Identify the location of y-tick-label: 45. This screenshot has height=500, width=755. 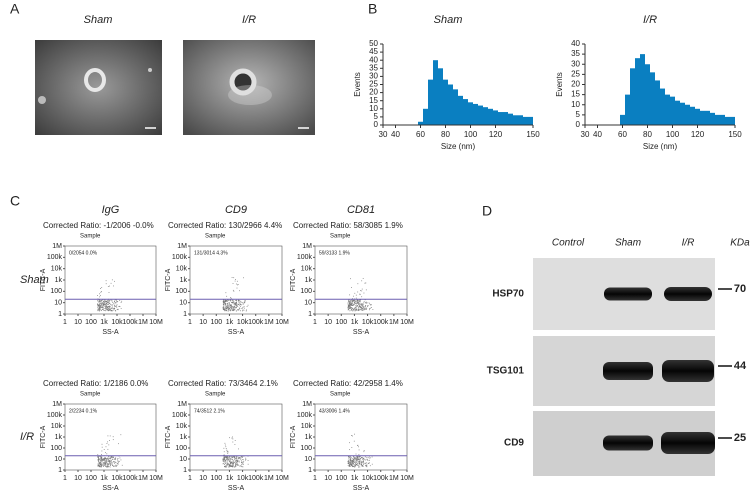
(373, 51).